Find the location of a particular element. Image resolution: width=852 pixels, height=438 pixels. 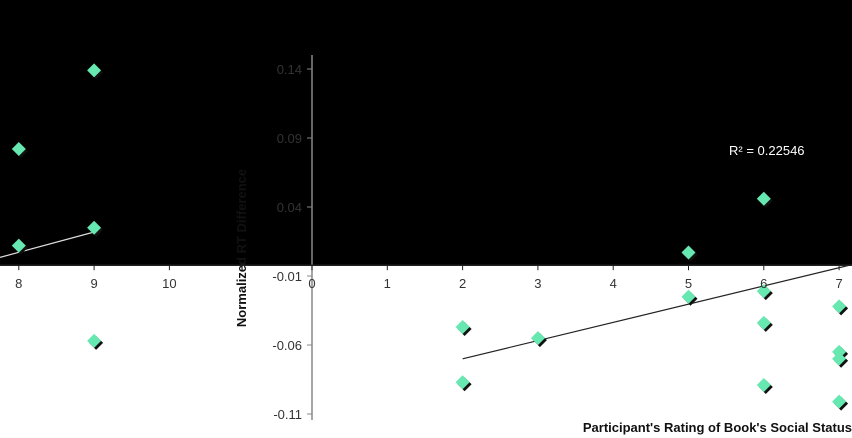

x-tick-label: 3 is located at coordinates (537, 283).